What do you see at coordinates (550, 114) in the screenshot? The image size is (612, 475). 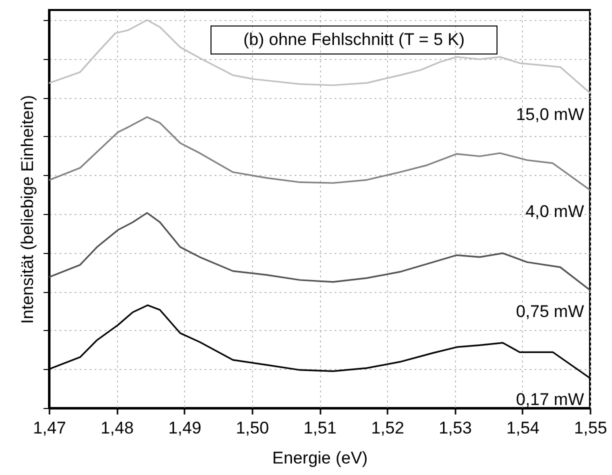 I see `series-label: 15,0 mW` at bounding box center [550, 114].